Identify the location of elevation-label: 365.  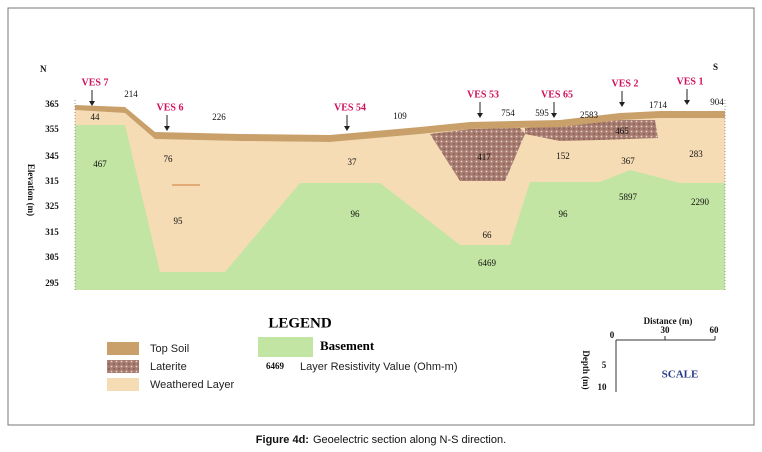
(52, 104).